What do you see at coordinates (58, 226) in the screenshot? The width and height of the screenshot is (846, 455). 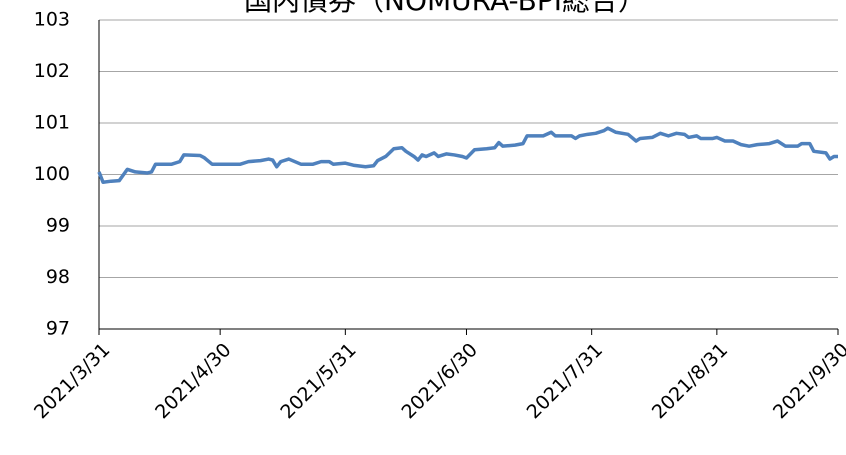 I see `y-tick-label: 99` at bounding box center [58, 226].